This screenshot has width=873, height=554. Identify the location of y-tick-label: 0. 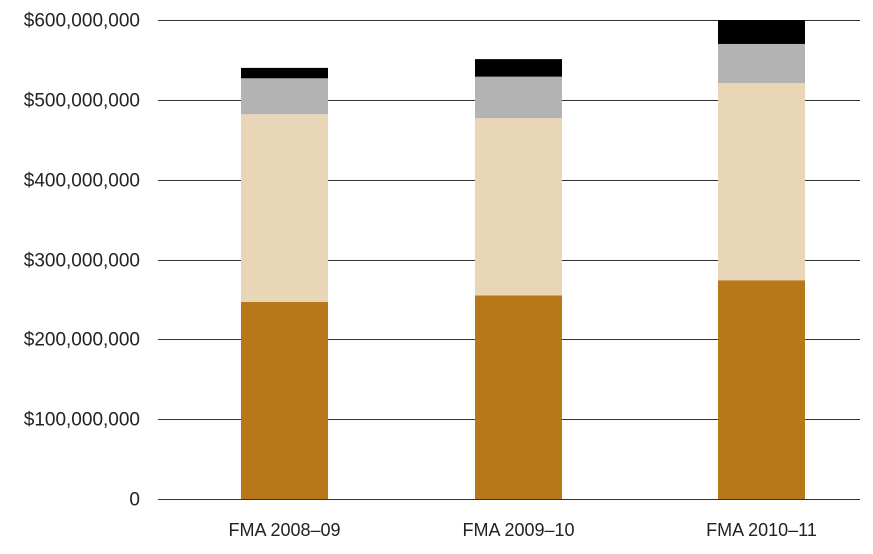
(134, 500).